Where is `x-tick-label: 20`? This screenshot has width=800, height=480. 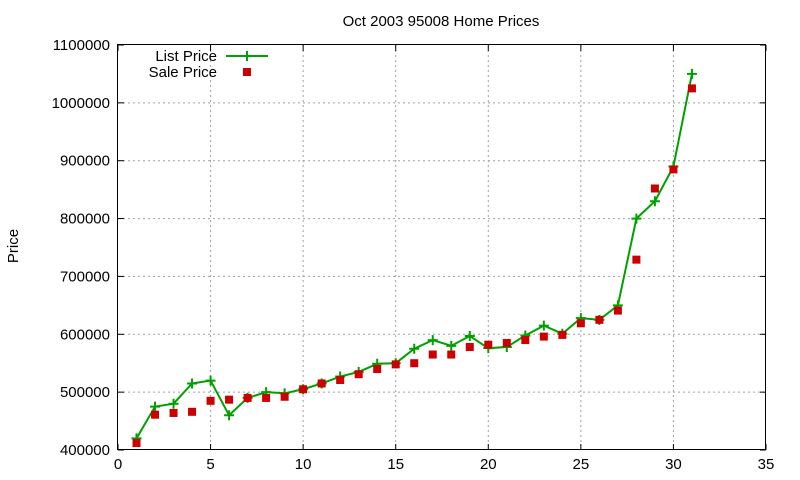
x-tick-label: 20 is located at coordinates (488, 464).